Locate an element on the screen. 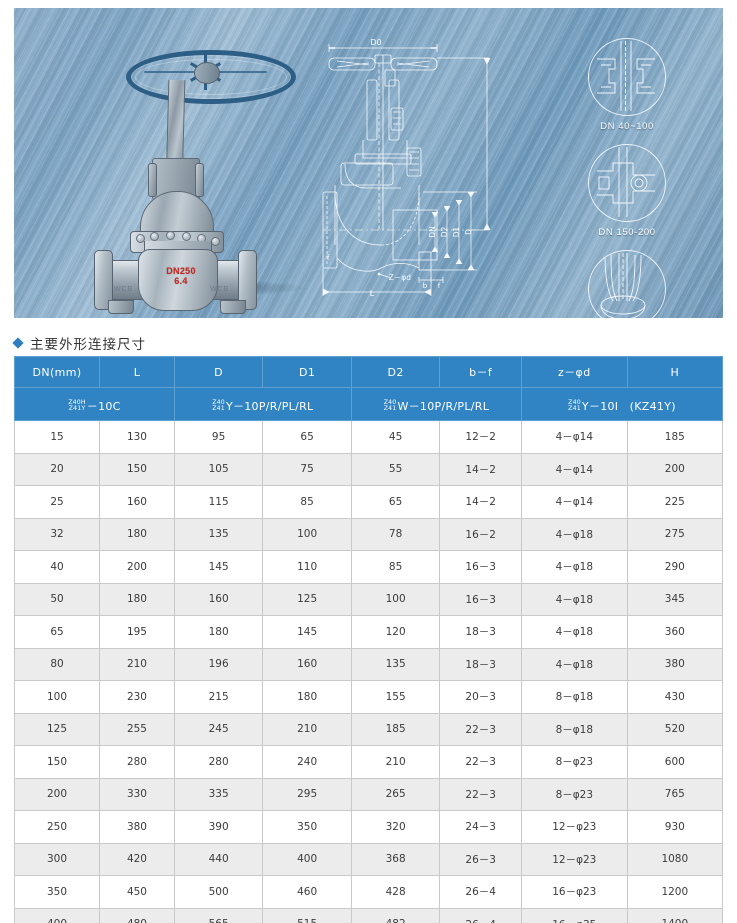 This screenshot has height=923, width=737. table-cell: 482 is located at coordinates (395, 915).